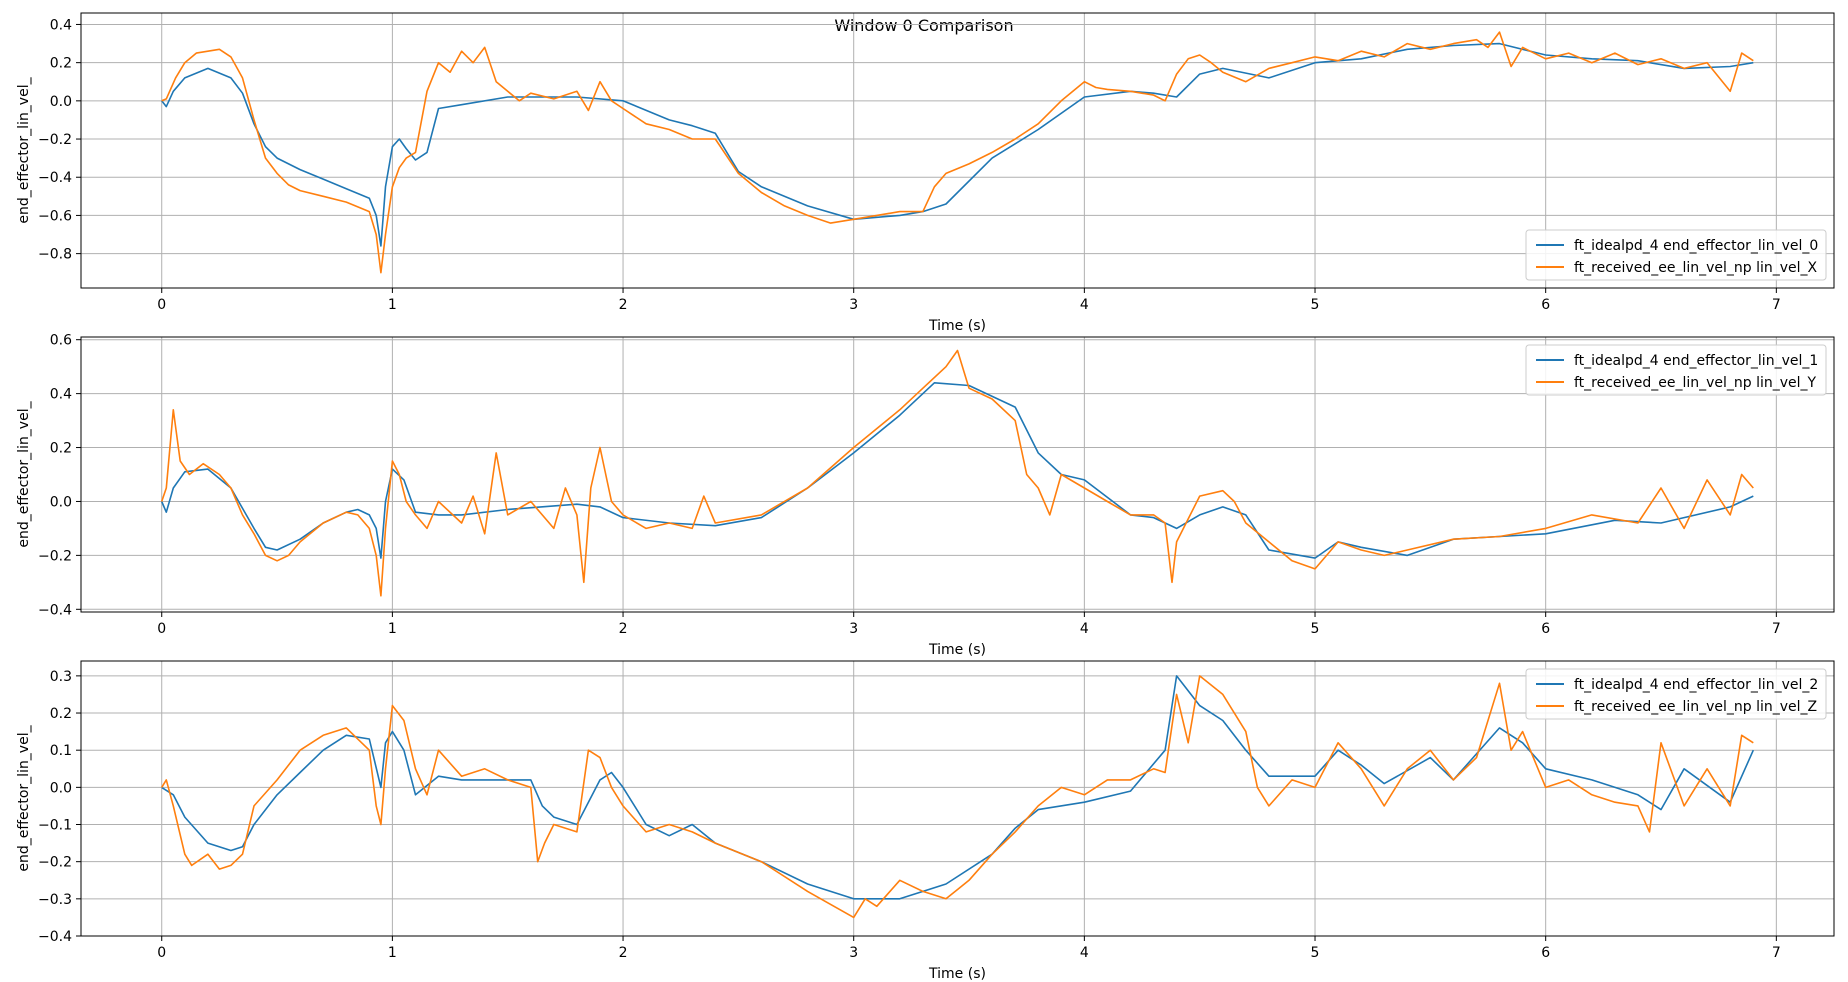 The height and width of the screenshot is (982, 1848). Describe the element at coordinates (1696, 361) in the screenshot. I see `legend-entry: ft_idealpd_4 end_effector_lin_vel_1` at that location.